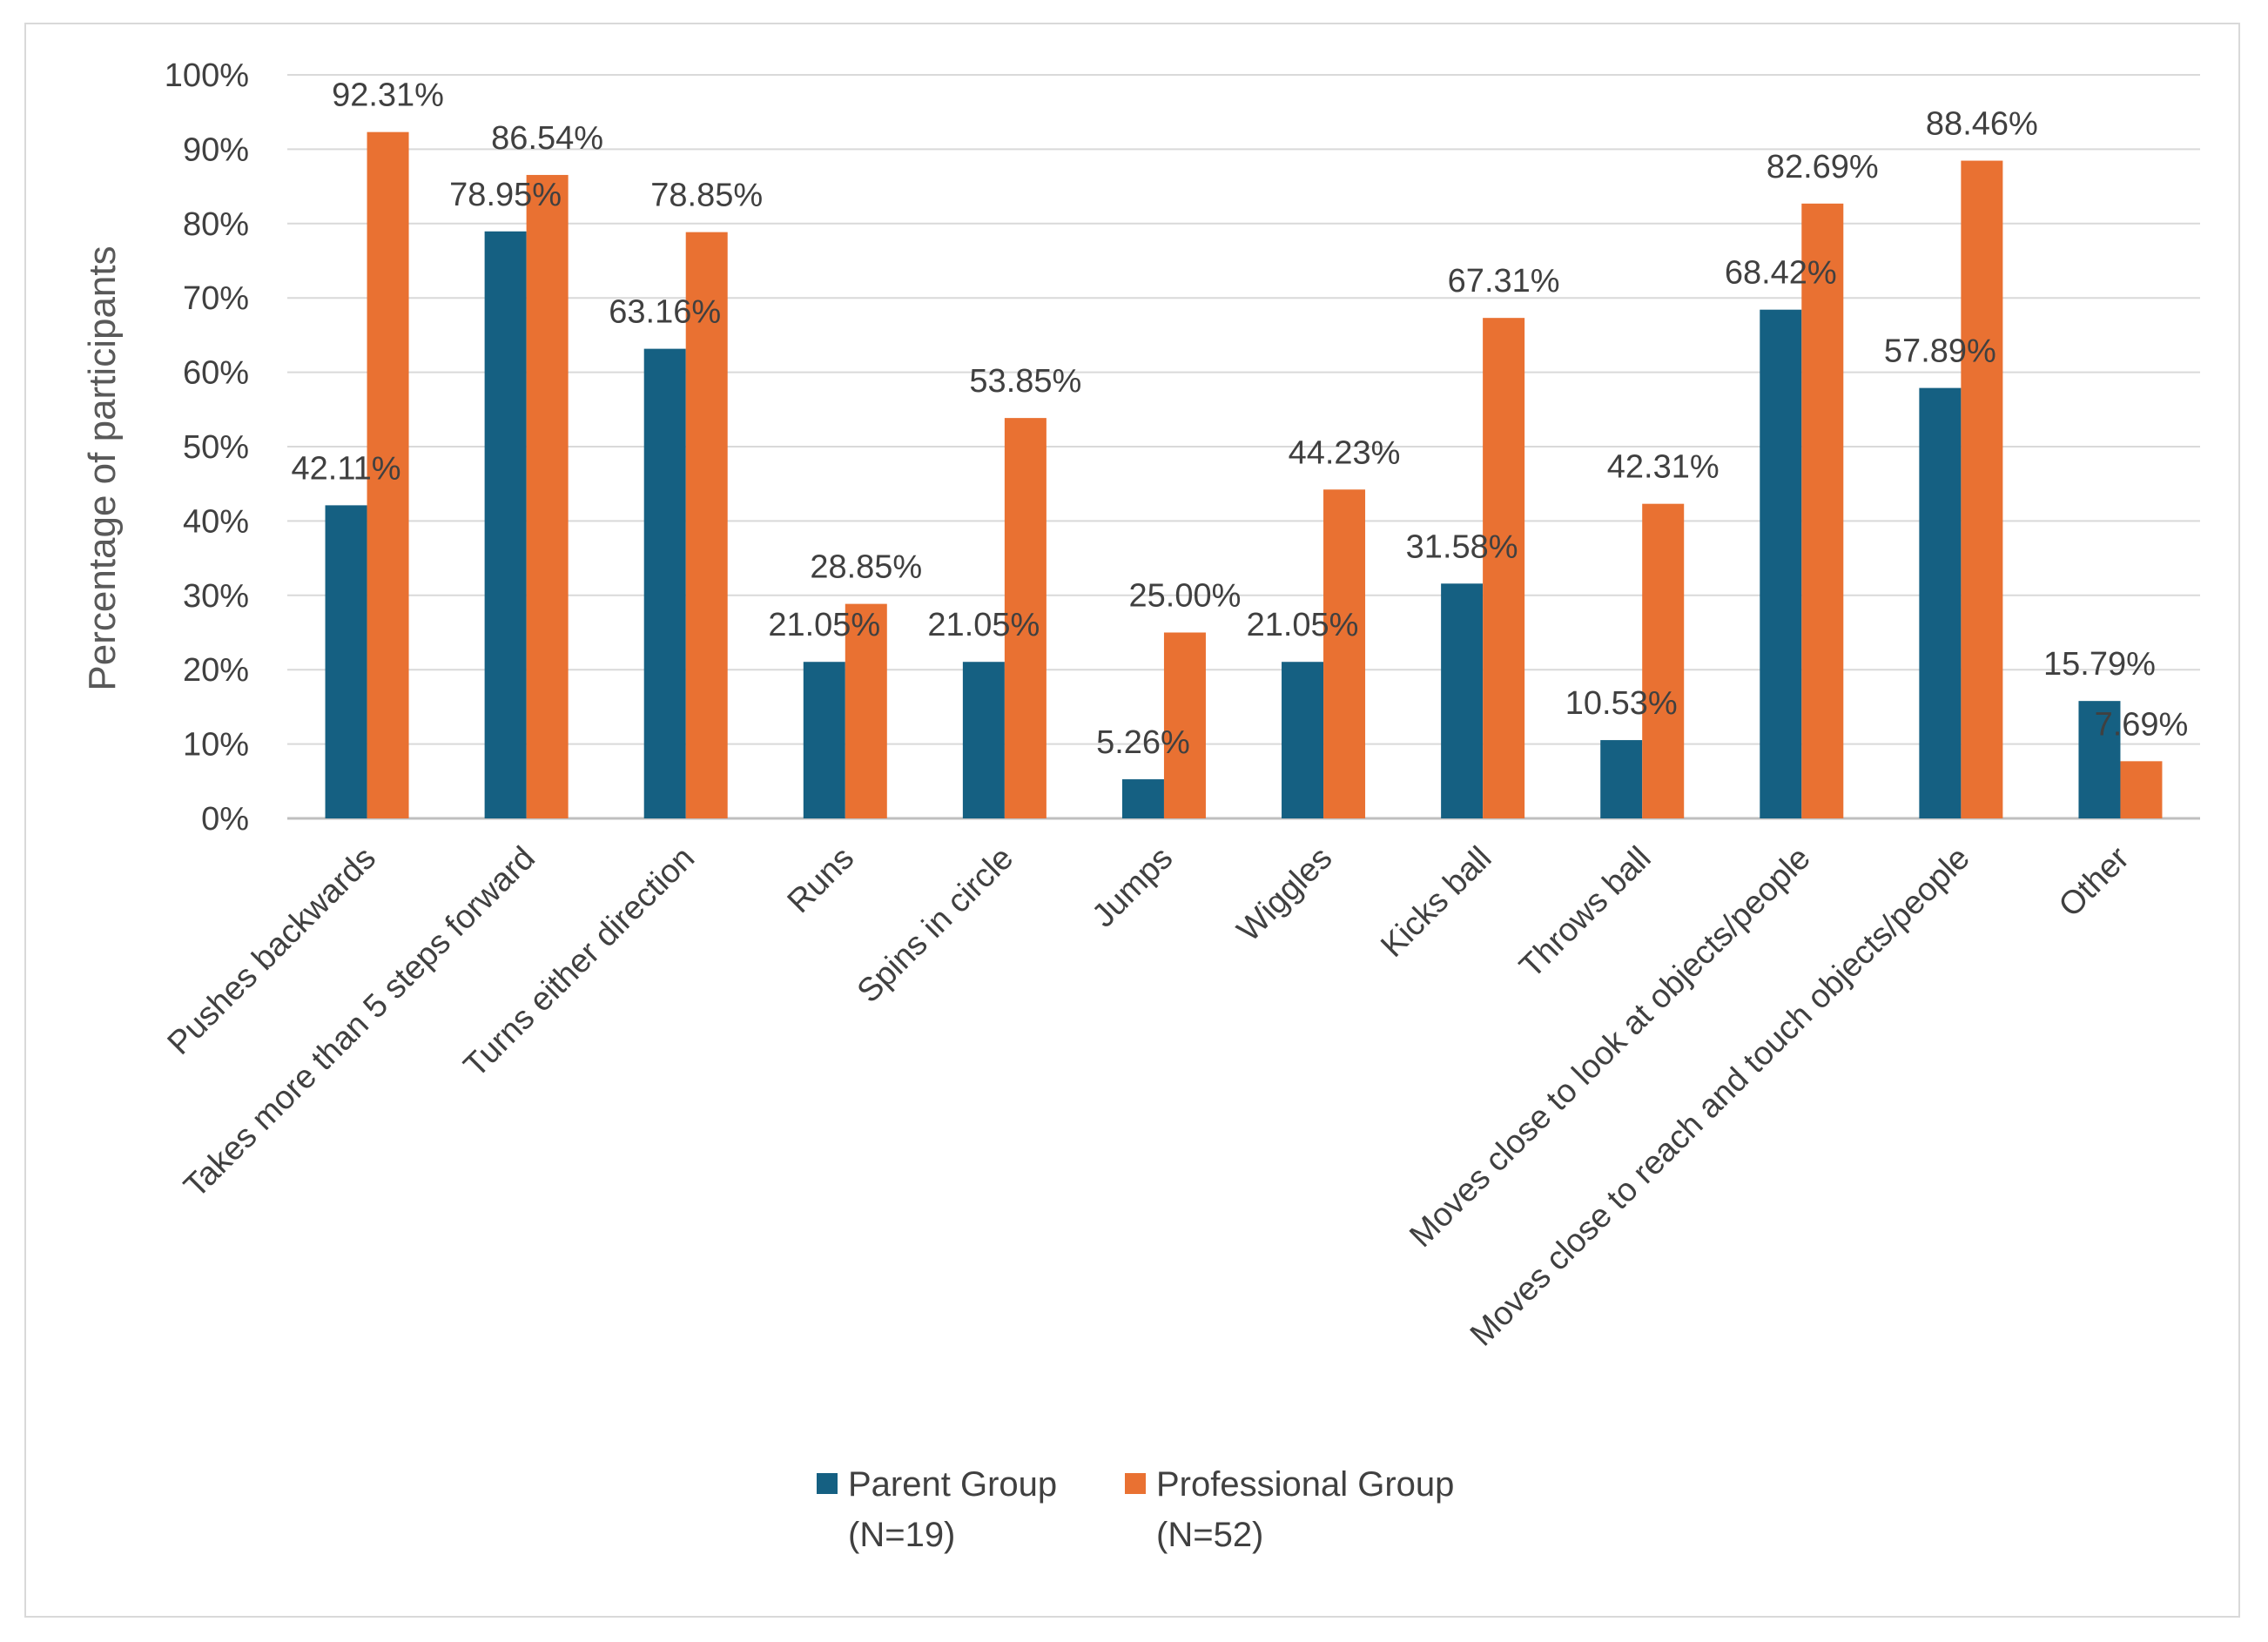 Image resolution: width=2268 pixels, height=1642 pixels. Describe the element at coordinates (216, 373) in the screenshot. I see `y-tick-label: 60%` at that location.